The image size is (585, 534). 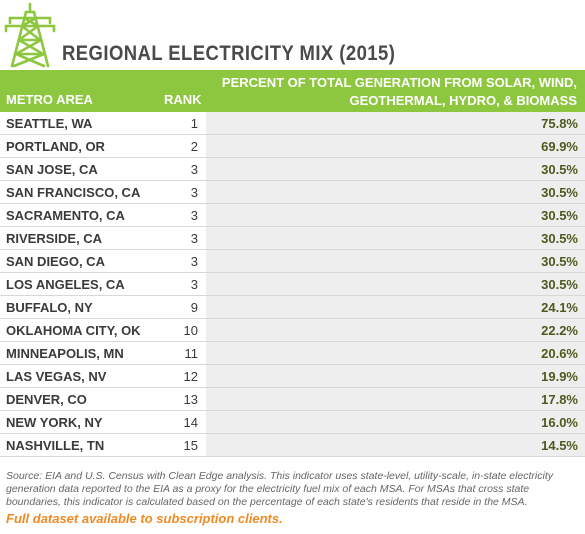 I want to click on percent-cell: 16.0%, so click(x=395, y=422).